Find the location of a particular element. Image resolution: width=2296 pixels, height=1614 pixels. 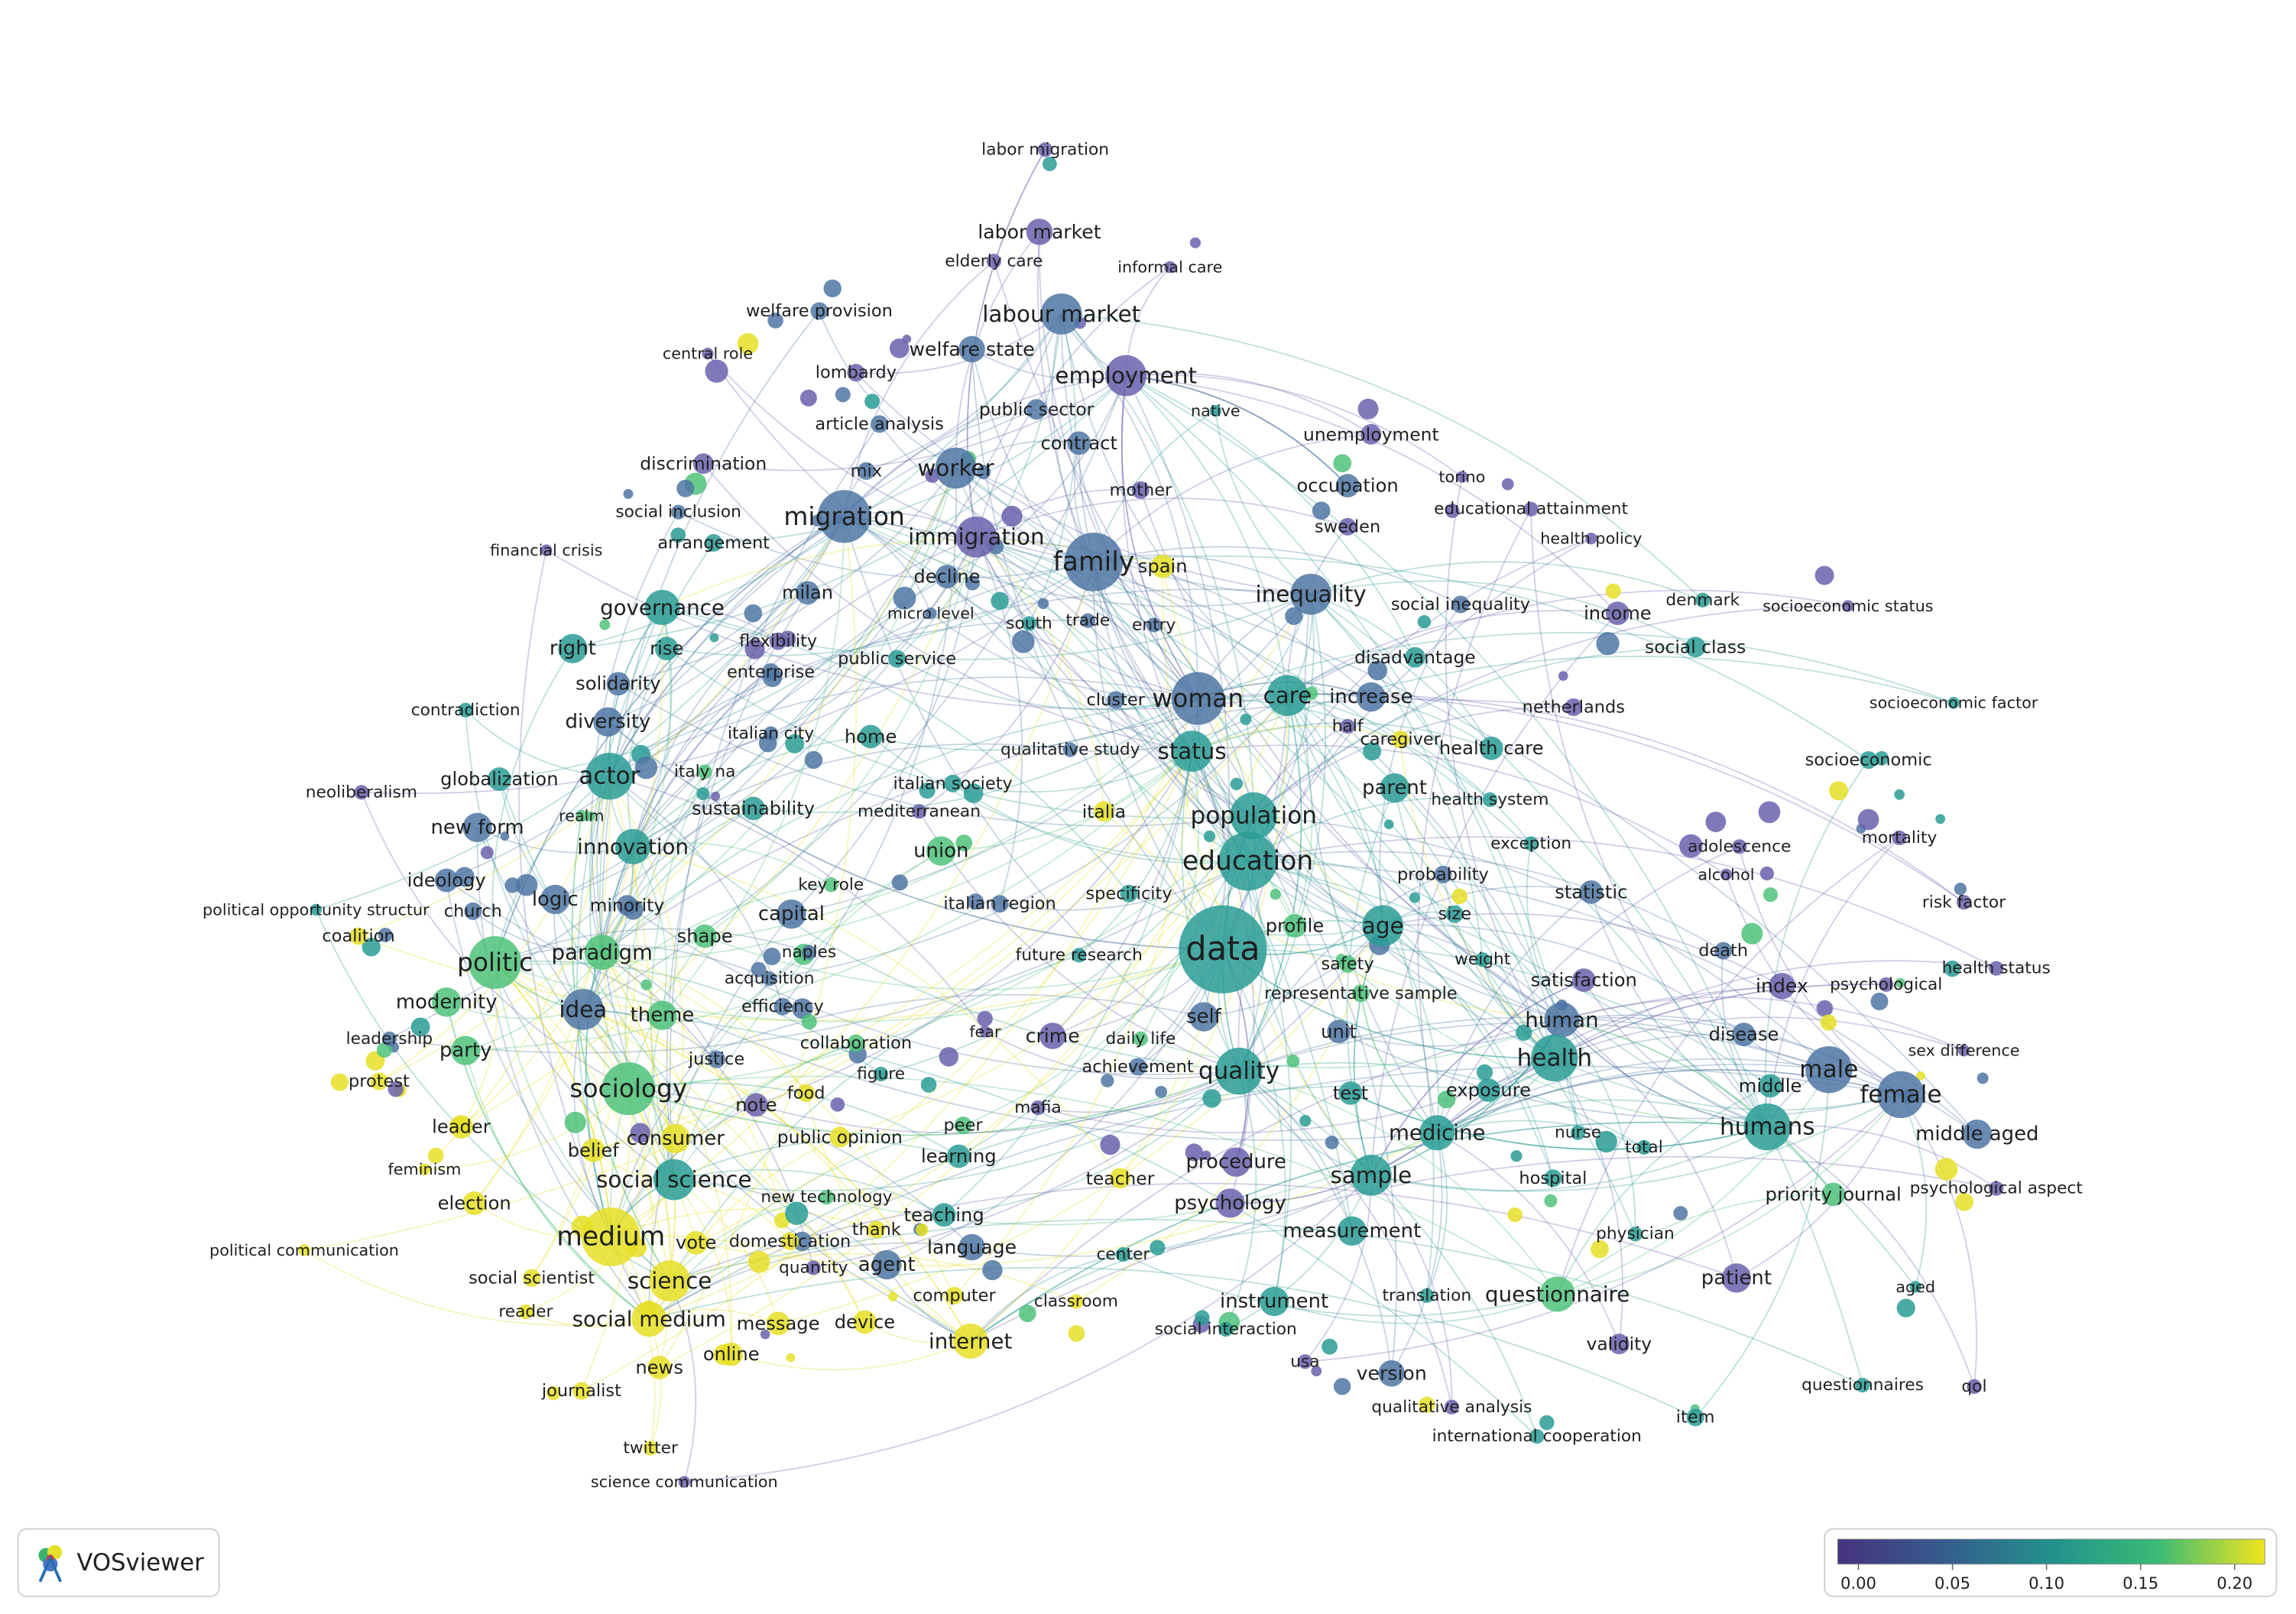

node-label: inequality is located at coordinates (1310, 595).